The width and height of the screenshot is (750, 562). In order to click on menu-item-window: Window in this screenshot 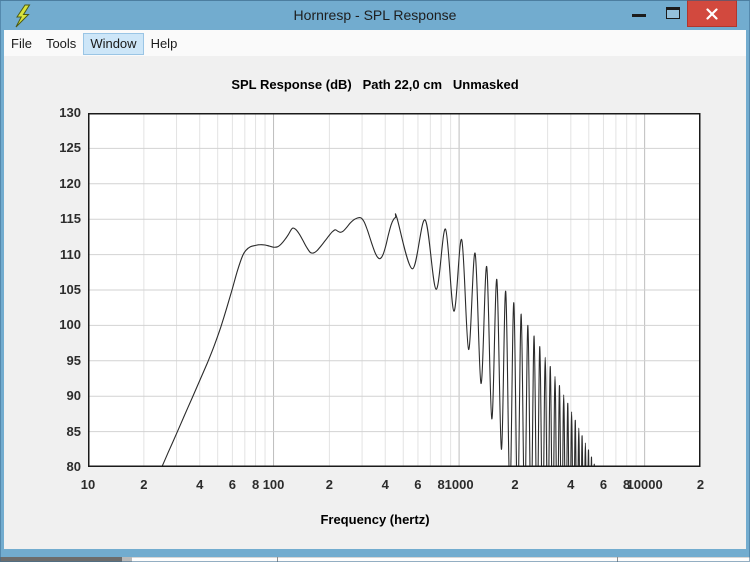, I will do `click(113, 43)`.